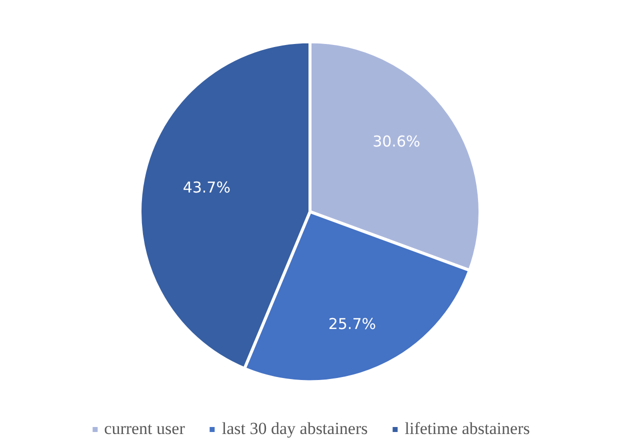  I want to click on data-label: 25.7%, so click(352, 323).